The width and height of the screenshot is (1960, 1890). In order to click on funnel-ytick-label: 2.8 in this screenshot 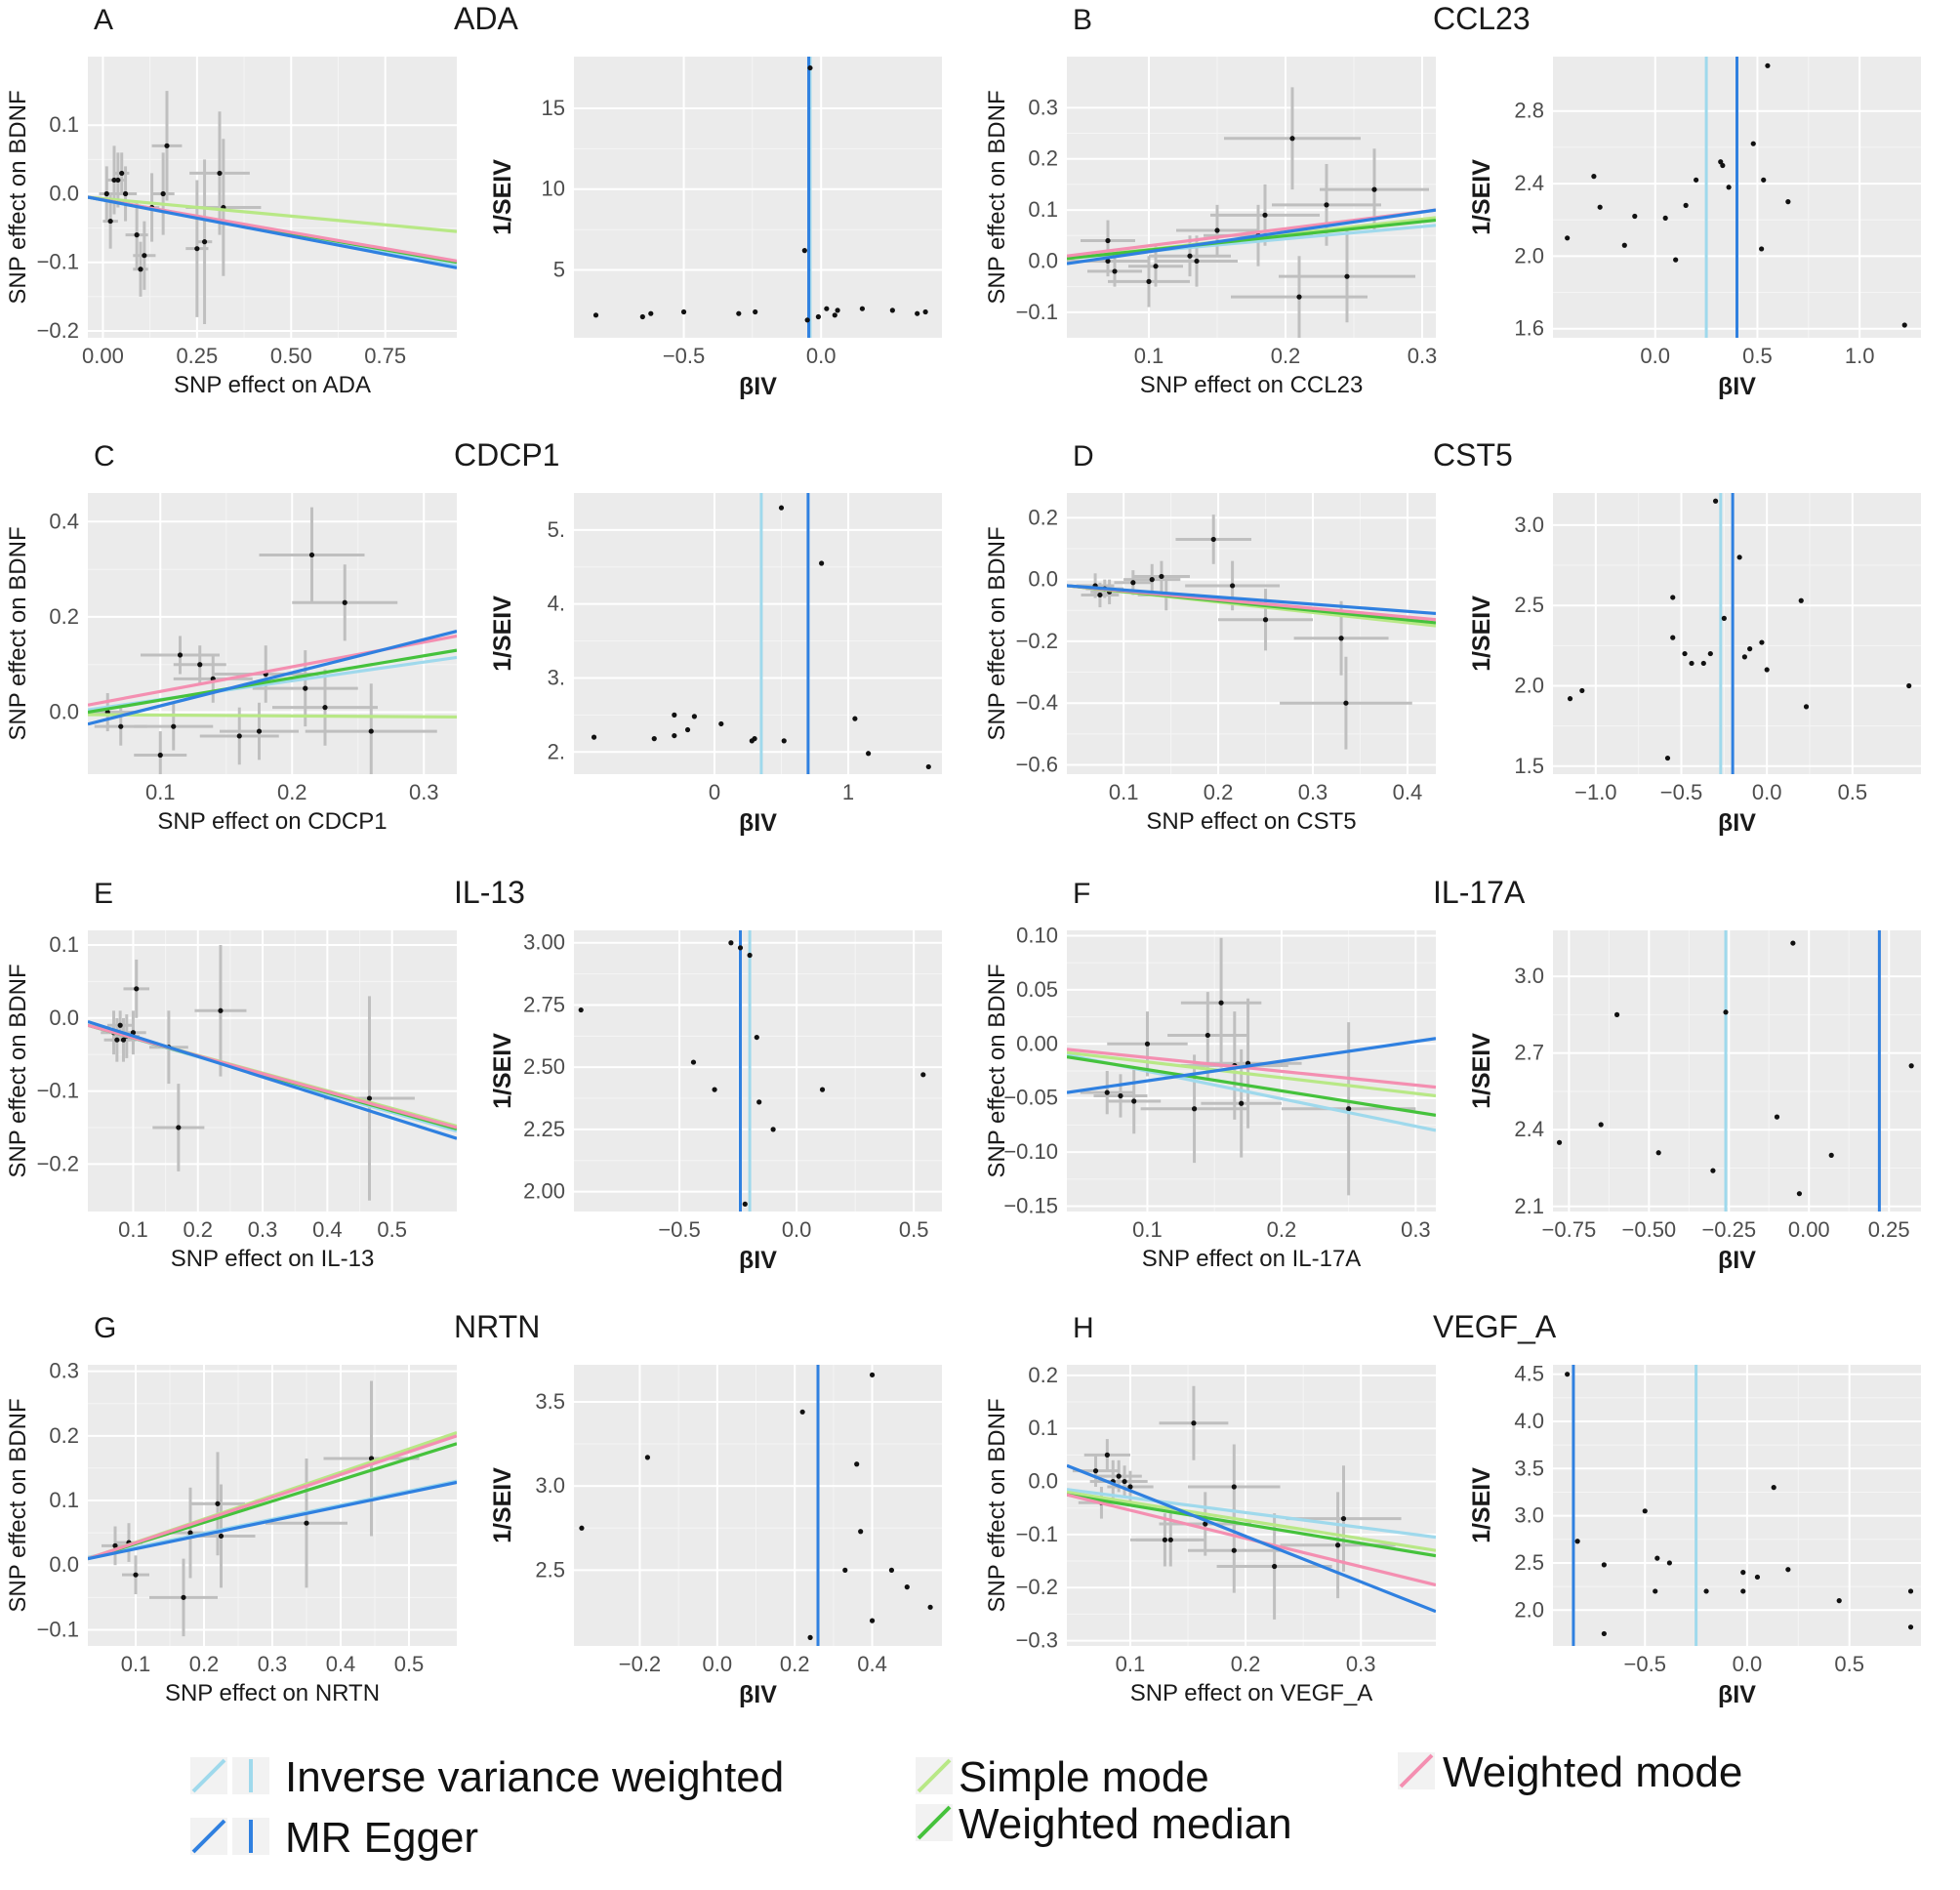, I will do `click(1529, 111)`.